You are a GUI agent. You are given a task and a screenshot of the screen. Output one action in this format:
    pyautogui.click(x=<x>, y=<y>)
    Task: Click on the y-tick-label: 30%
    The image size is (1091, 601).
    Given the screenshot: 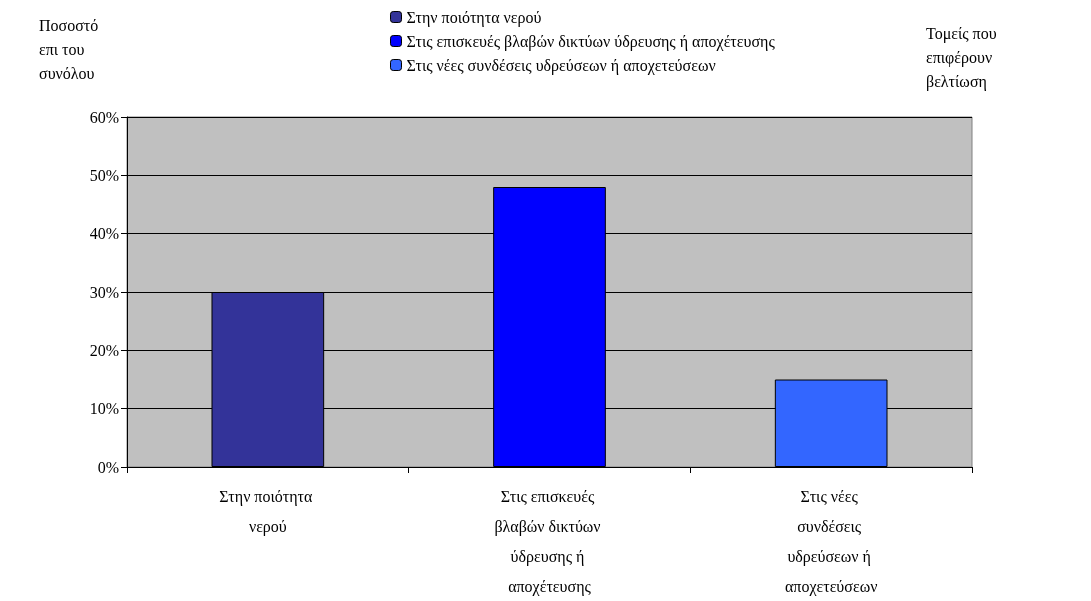 What is the action you would take?
    pyautogui.click(x=104, y=292)
    